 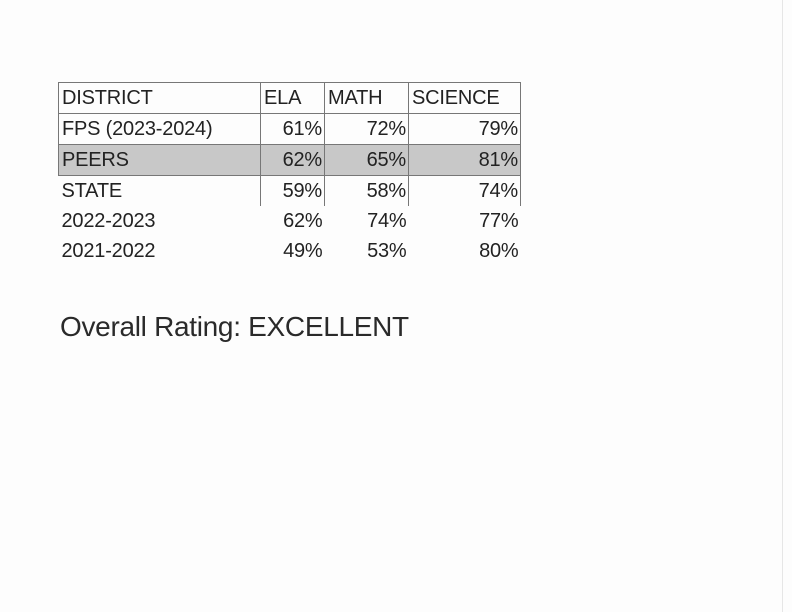 I want to click on header-science: SCIENCE, so click(x=464, y=98).